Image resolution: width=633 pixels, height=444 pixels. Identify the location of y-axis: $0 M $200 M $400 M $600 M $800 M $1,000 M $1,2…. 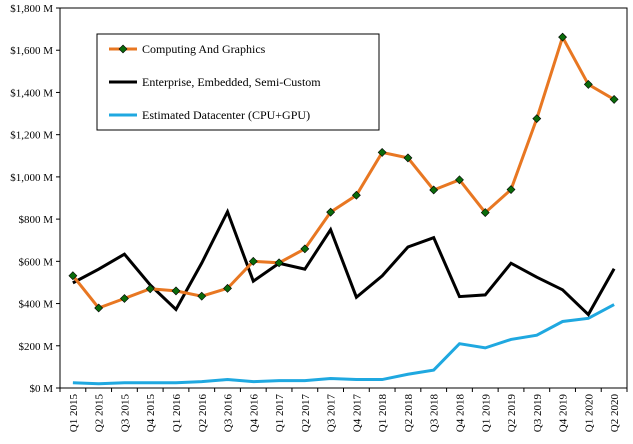
(35, 199).